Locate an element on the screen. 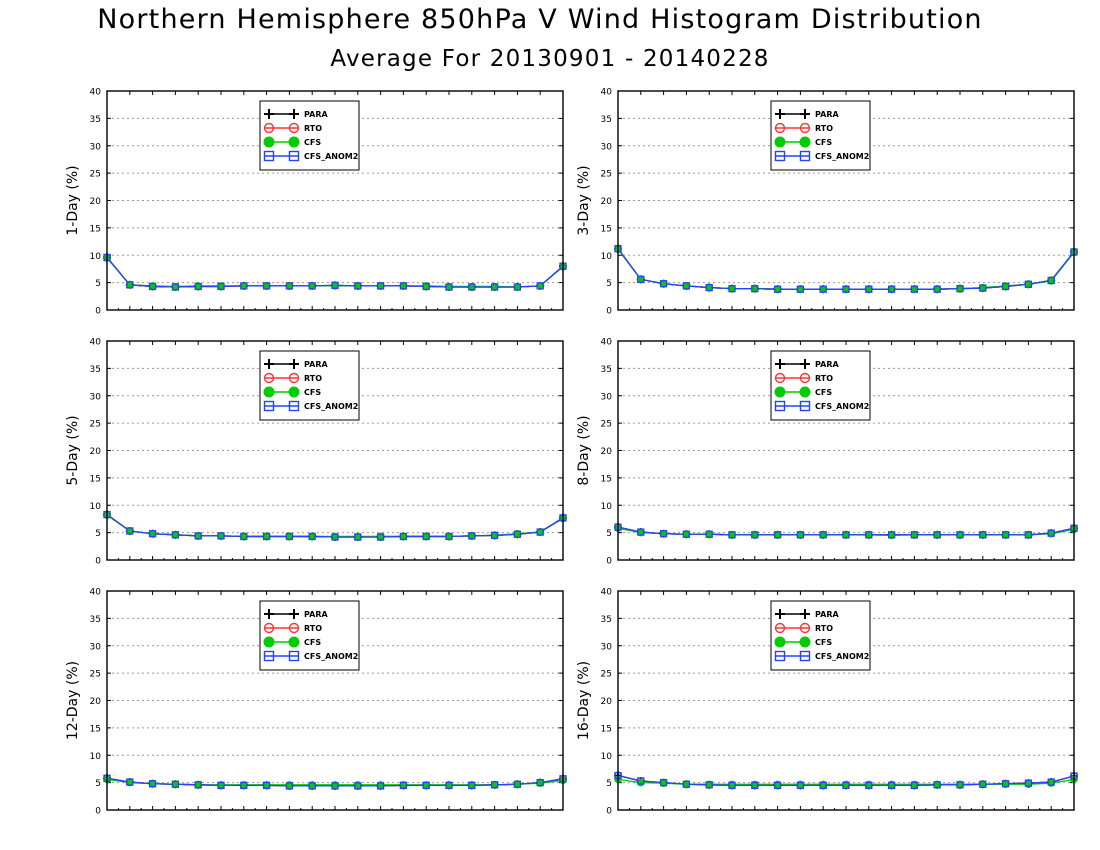 This screenshot has width=1100, height=850. legend-box is located at coordinates (820, 135).